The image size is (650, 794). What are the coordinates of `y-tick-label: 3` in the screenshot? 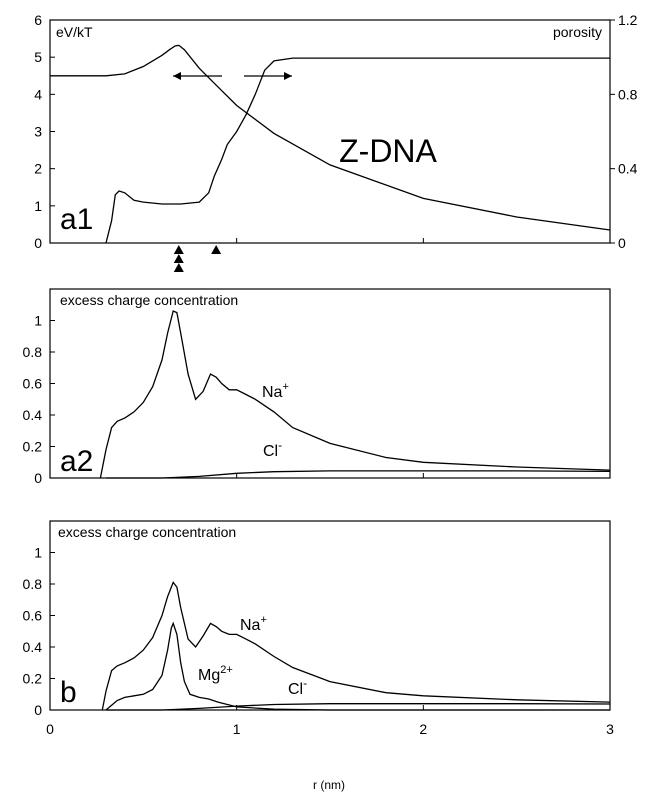 It's located at (38, 132).